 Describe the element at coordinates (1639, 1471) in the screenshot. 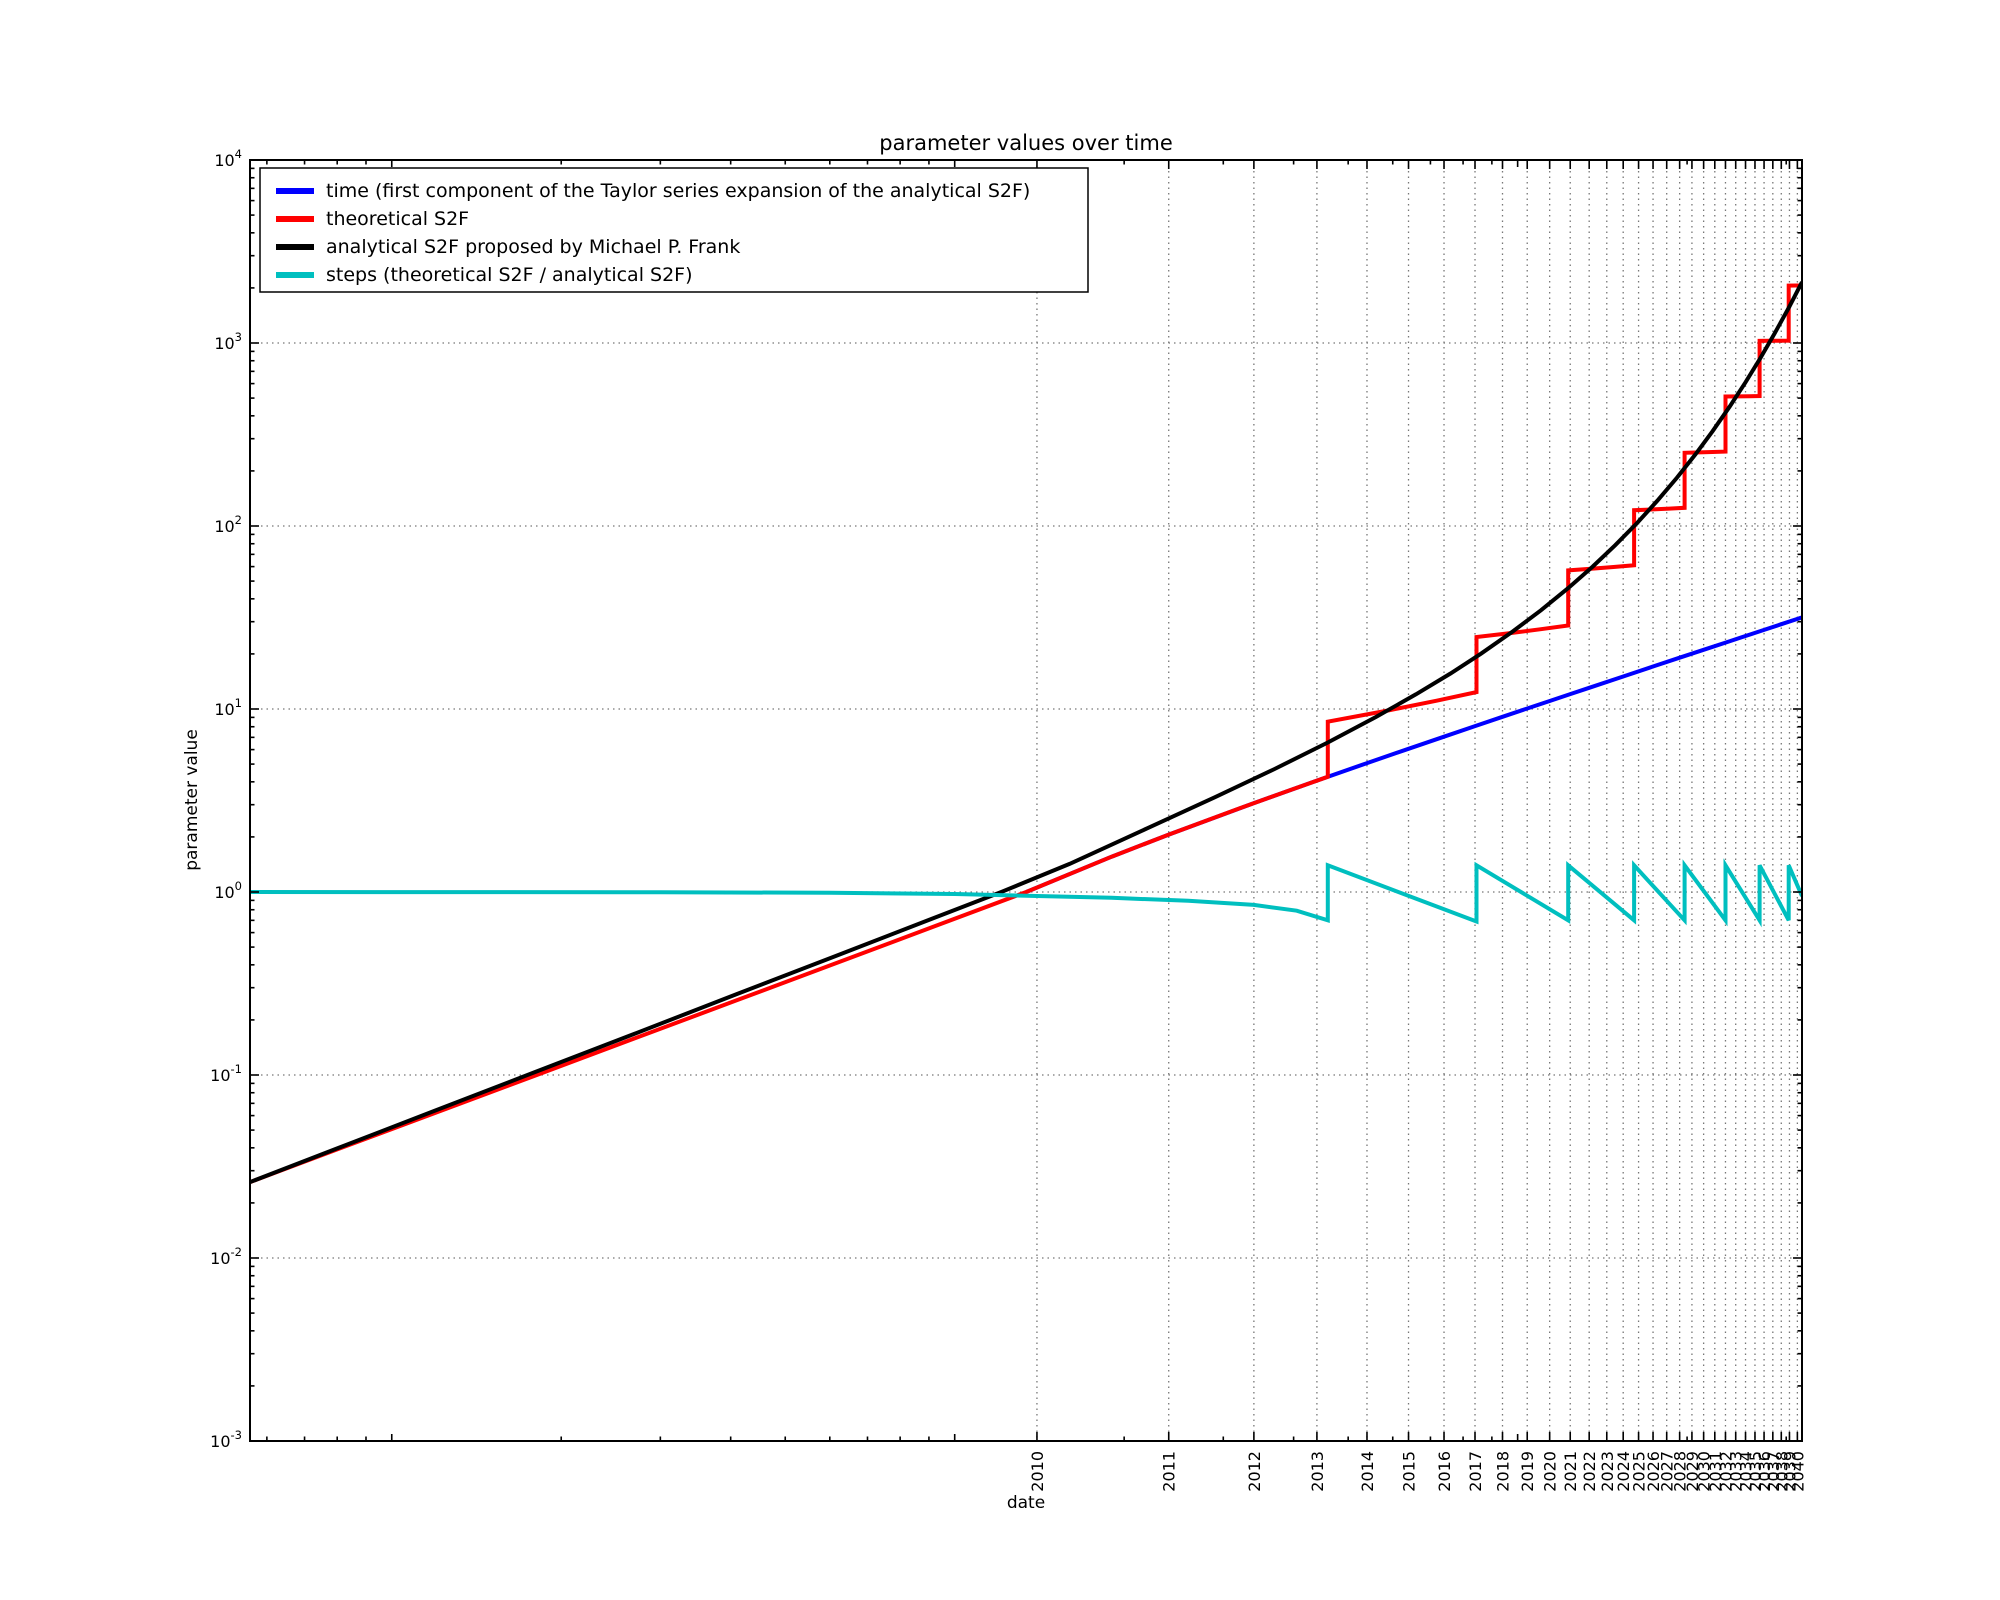

I see `x-tick-label-2025: 2025` at that location.